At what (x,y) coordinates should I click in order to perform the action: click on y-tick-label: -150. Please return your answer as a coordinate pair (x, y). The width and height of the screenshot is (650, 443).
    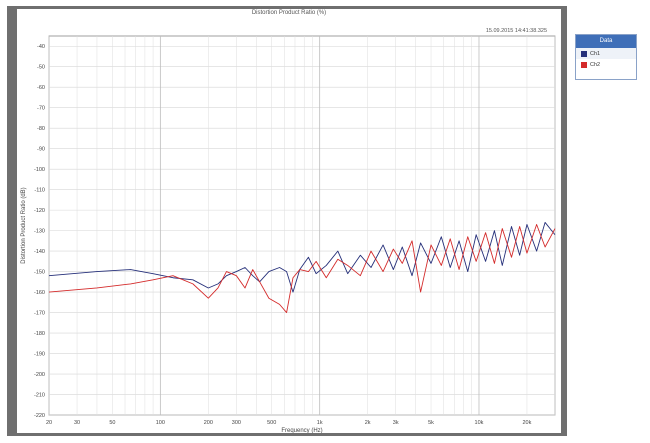
    Looking at the image, I should click on (39, 273).